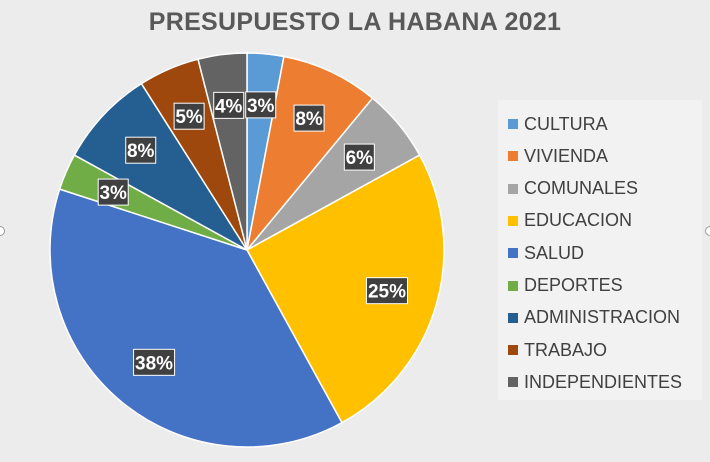 This screenshot has width=710, height=462. Describe the element at coordinates (707, 231) in the screenshot. I see `resize-handle-right` at that location.